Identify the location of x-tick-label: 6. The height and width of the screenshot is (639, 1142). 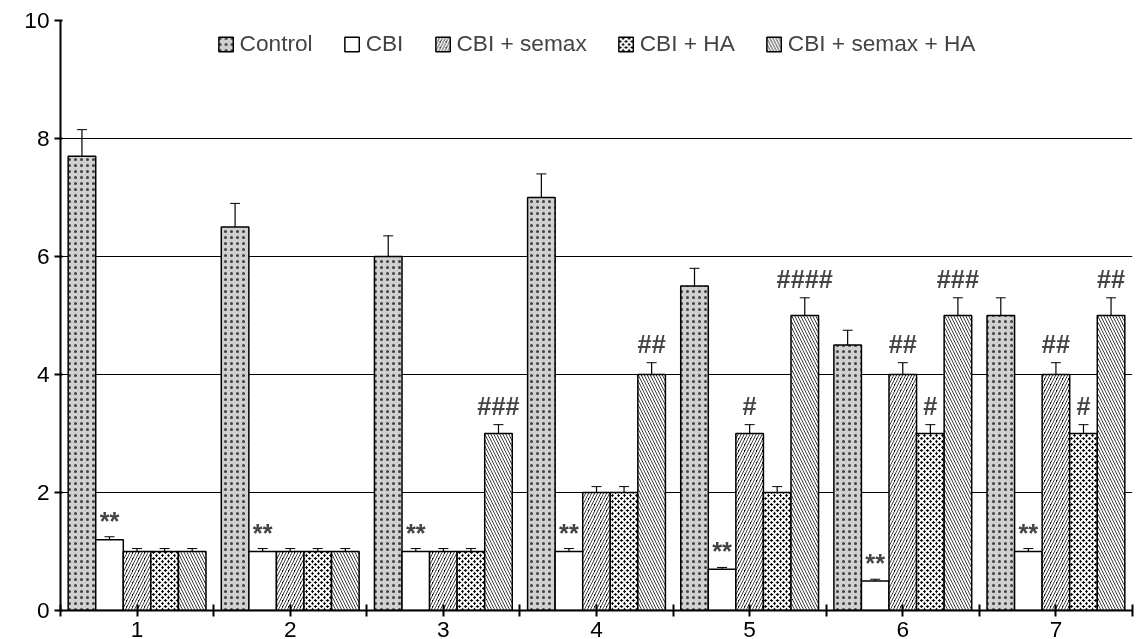
(903, 627).